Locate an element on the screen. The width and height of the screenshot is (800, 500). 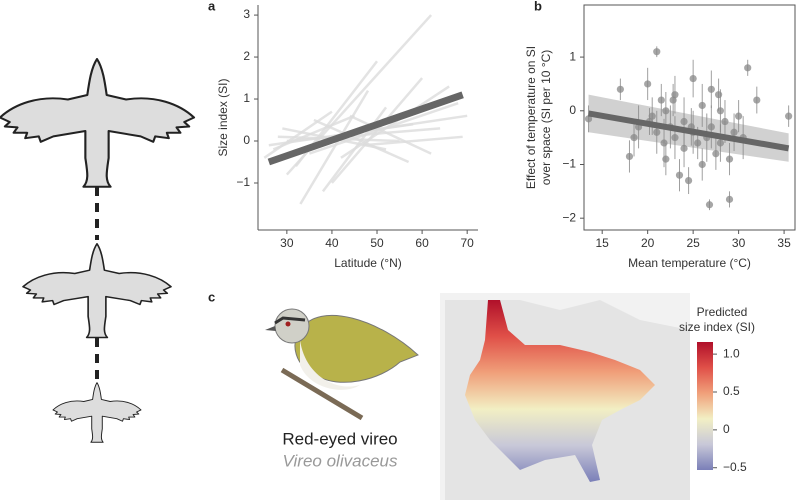
panel-label: c is located at coordinates (211, 296).